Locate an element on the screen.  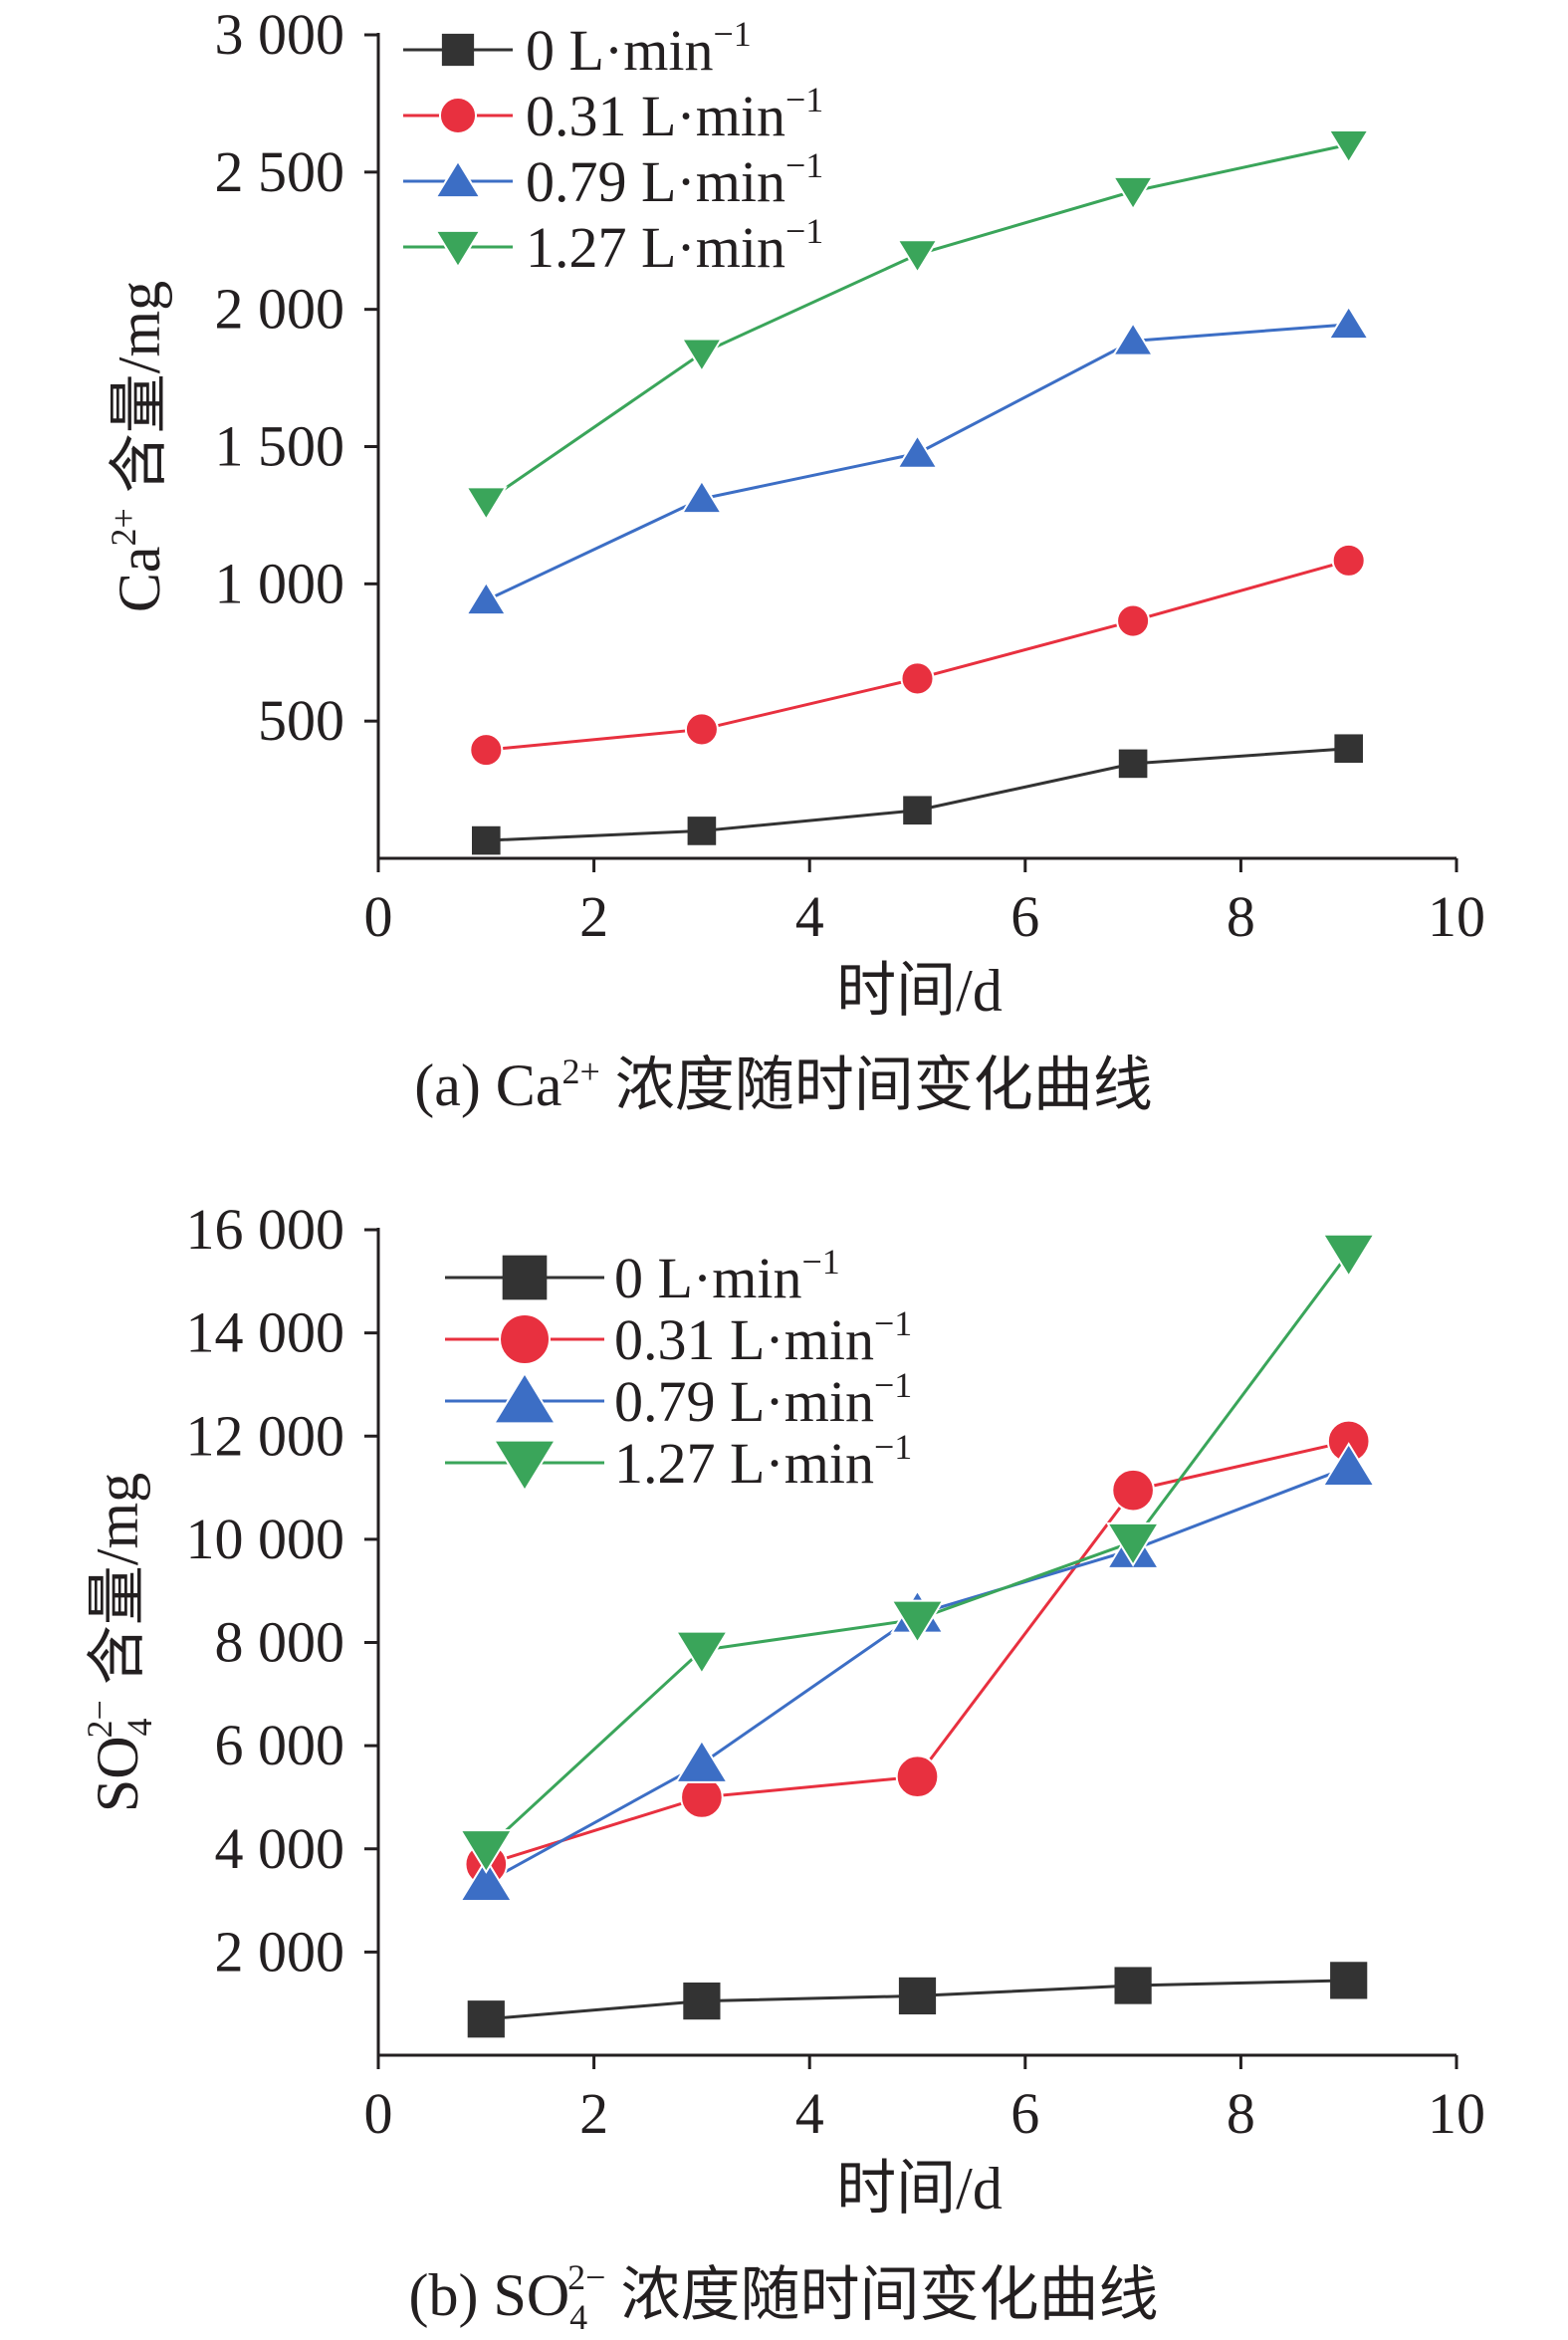
y-tick-label: 500 is located at coordinates (301, 720).